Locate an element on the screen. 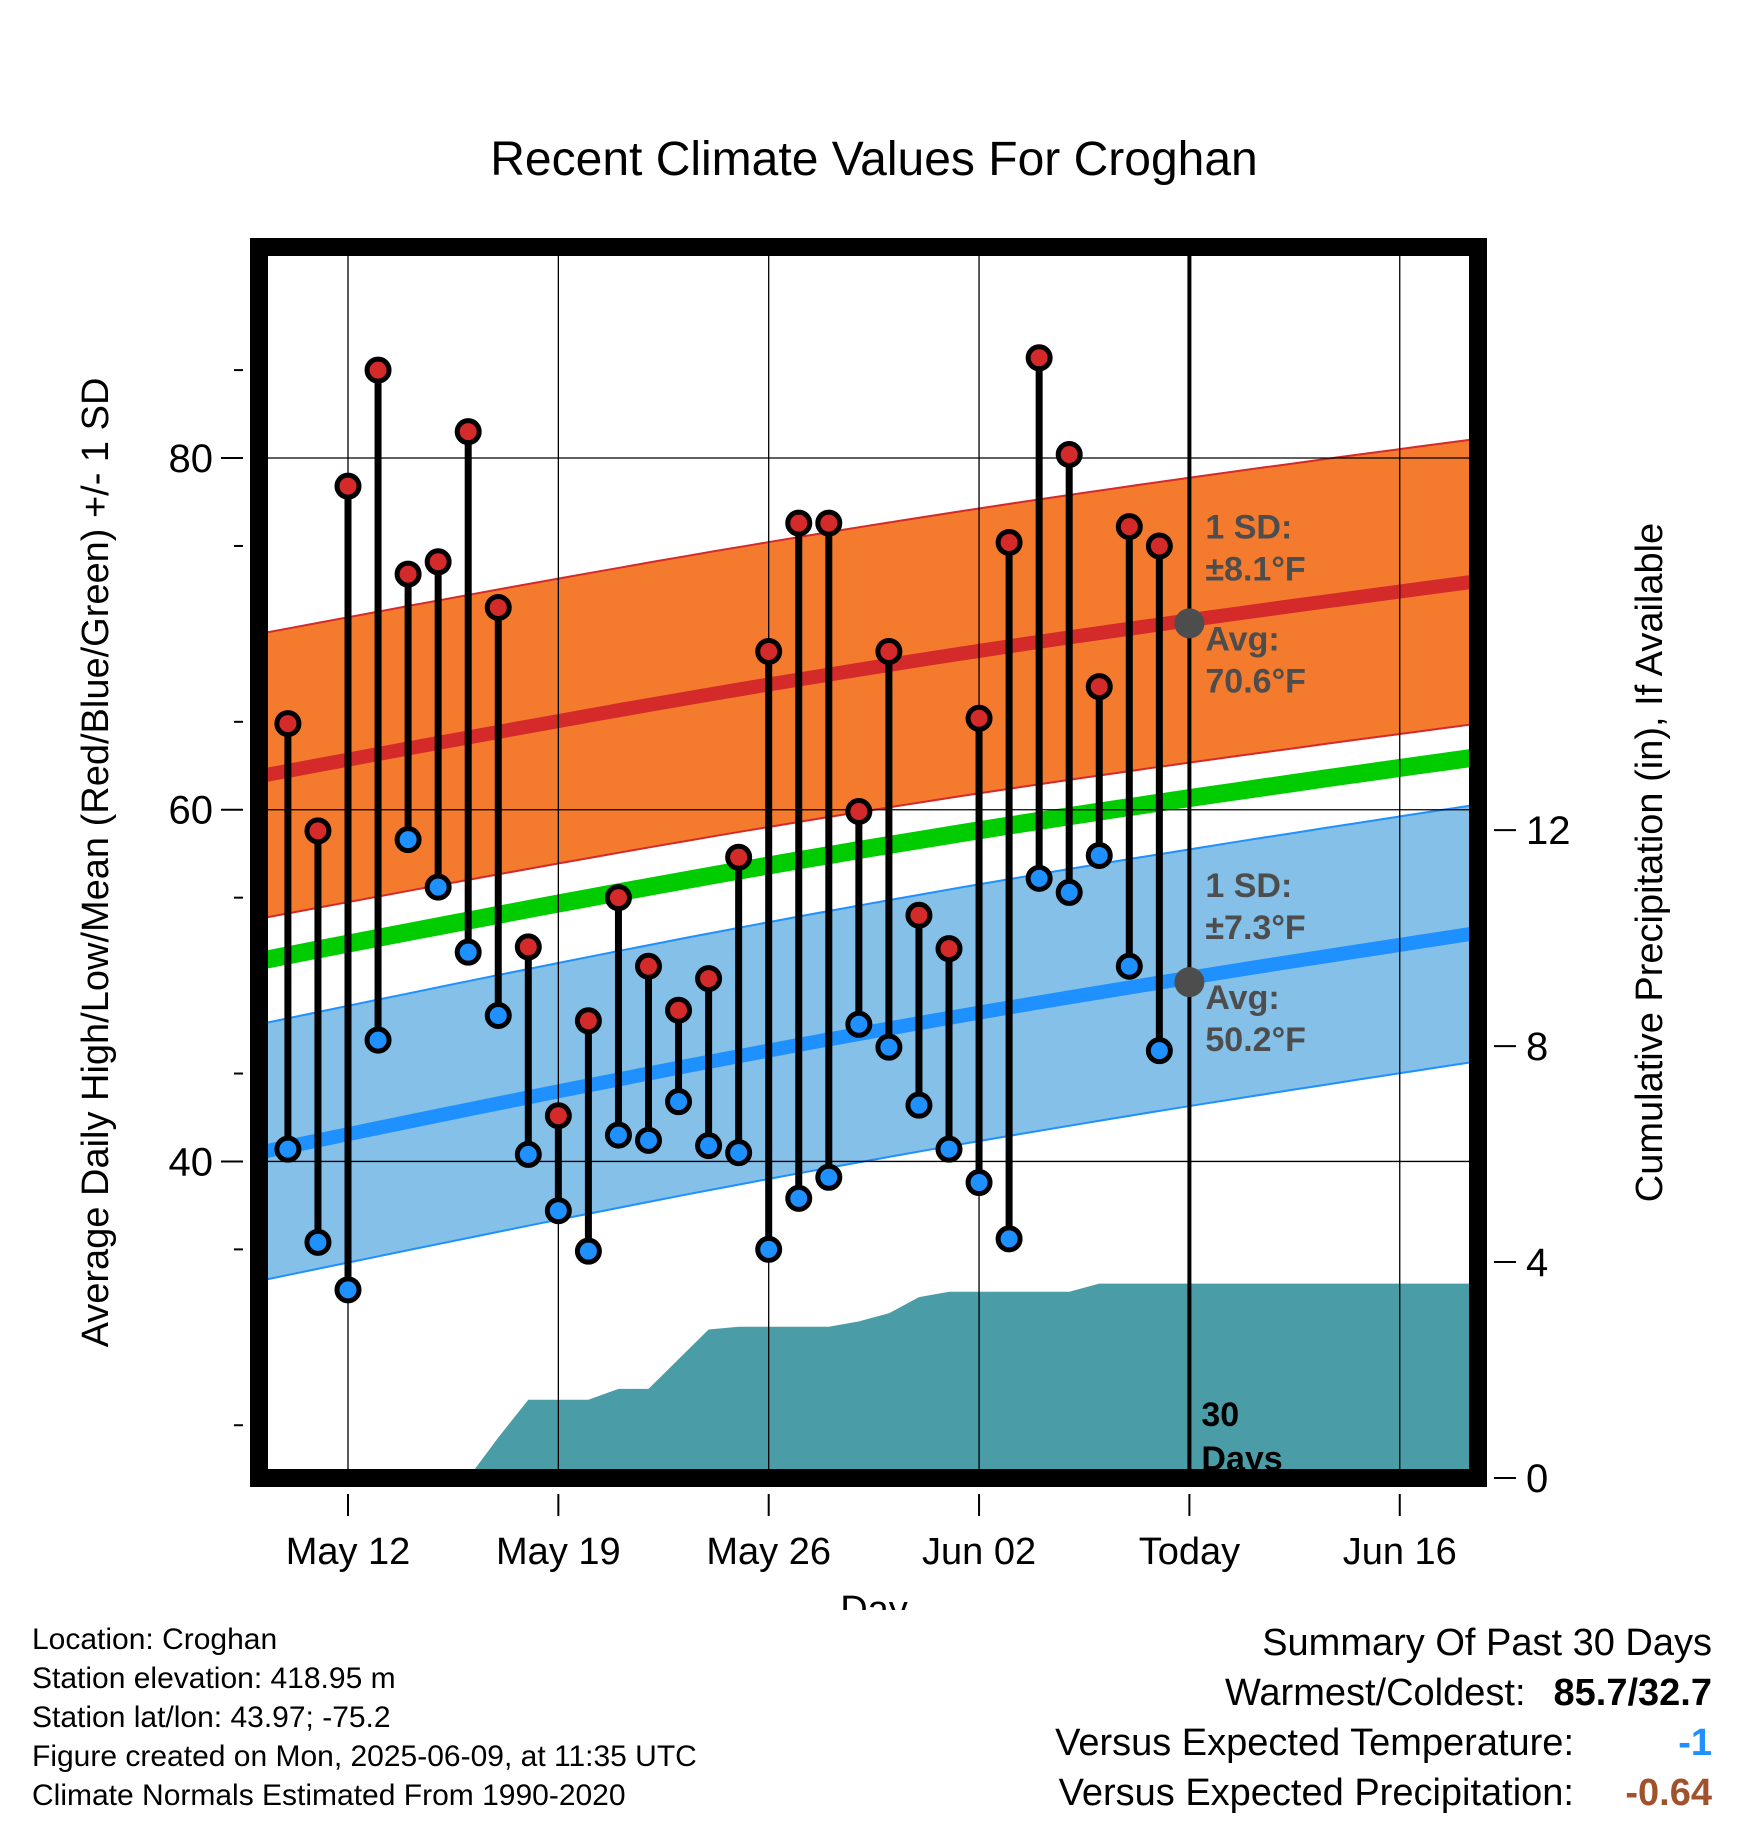 The image size is (1748, 1828). precip-value: -0.64 is located at coordinates (1668, 1793).